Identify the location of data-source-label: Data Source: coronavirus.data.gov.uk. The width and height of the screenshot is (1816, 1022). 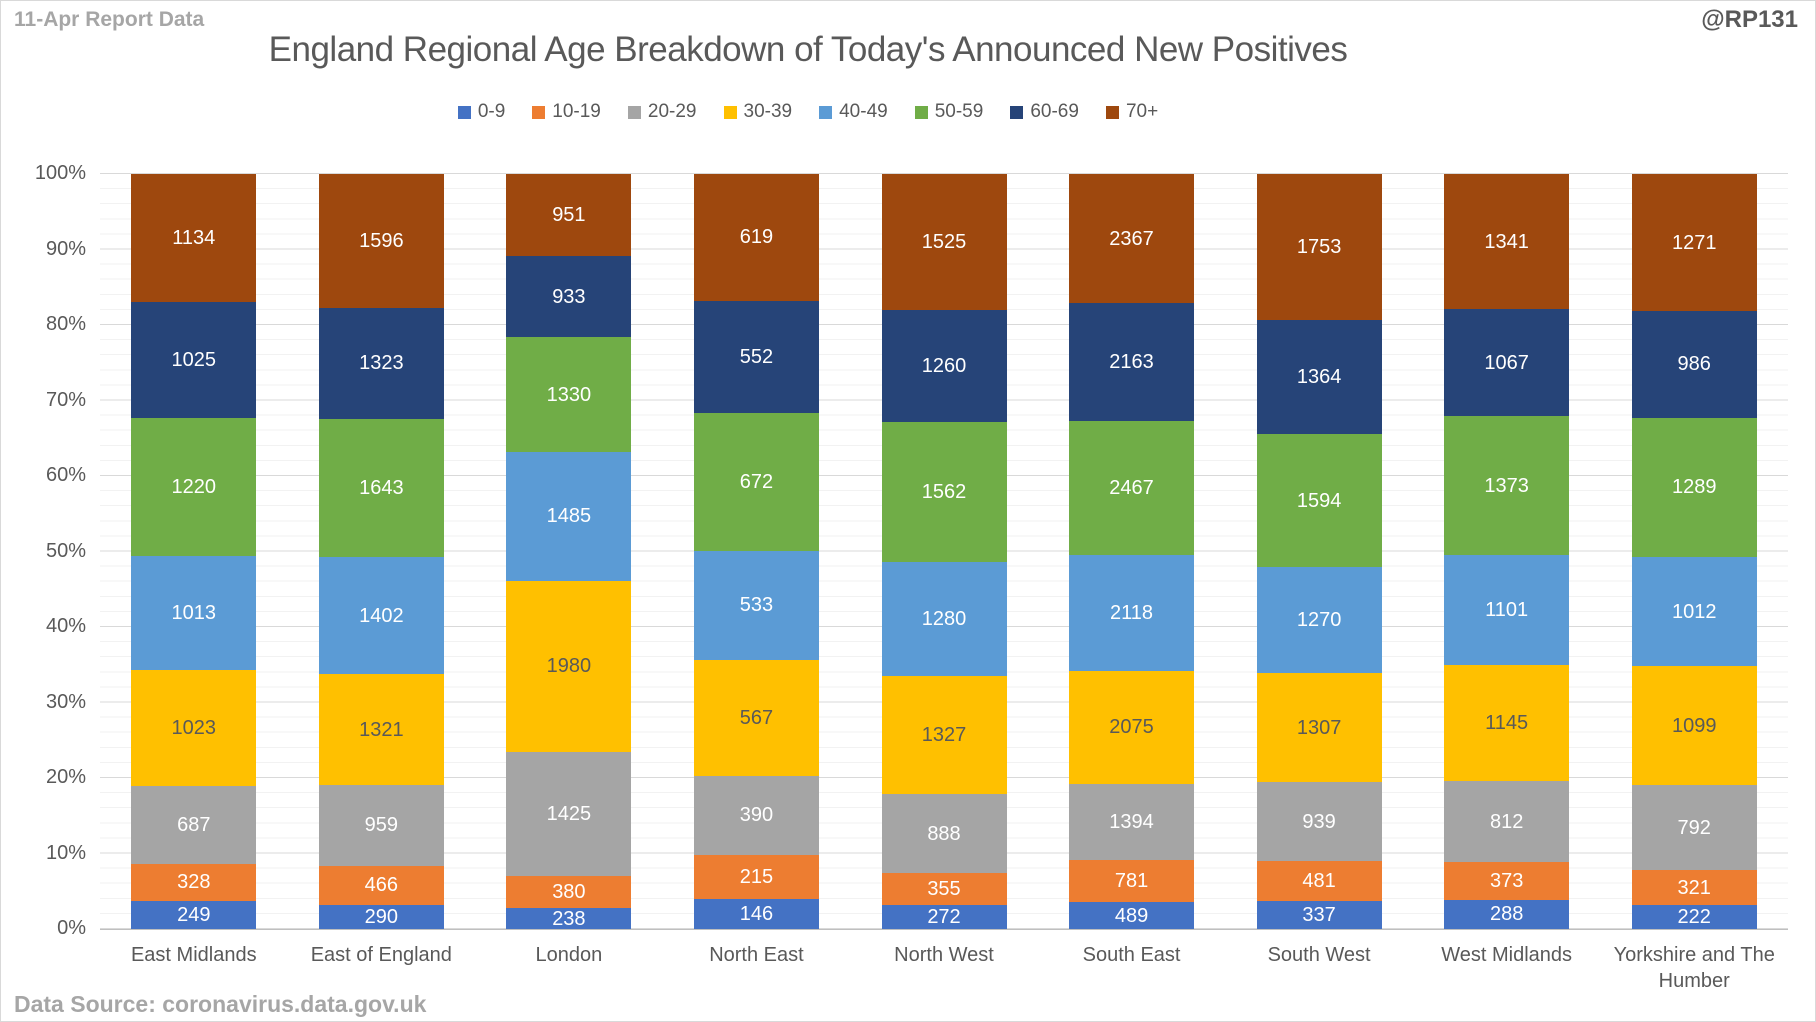
(220, 1004).